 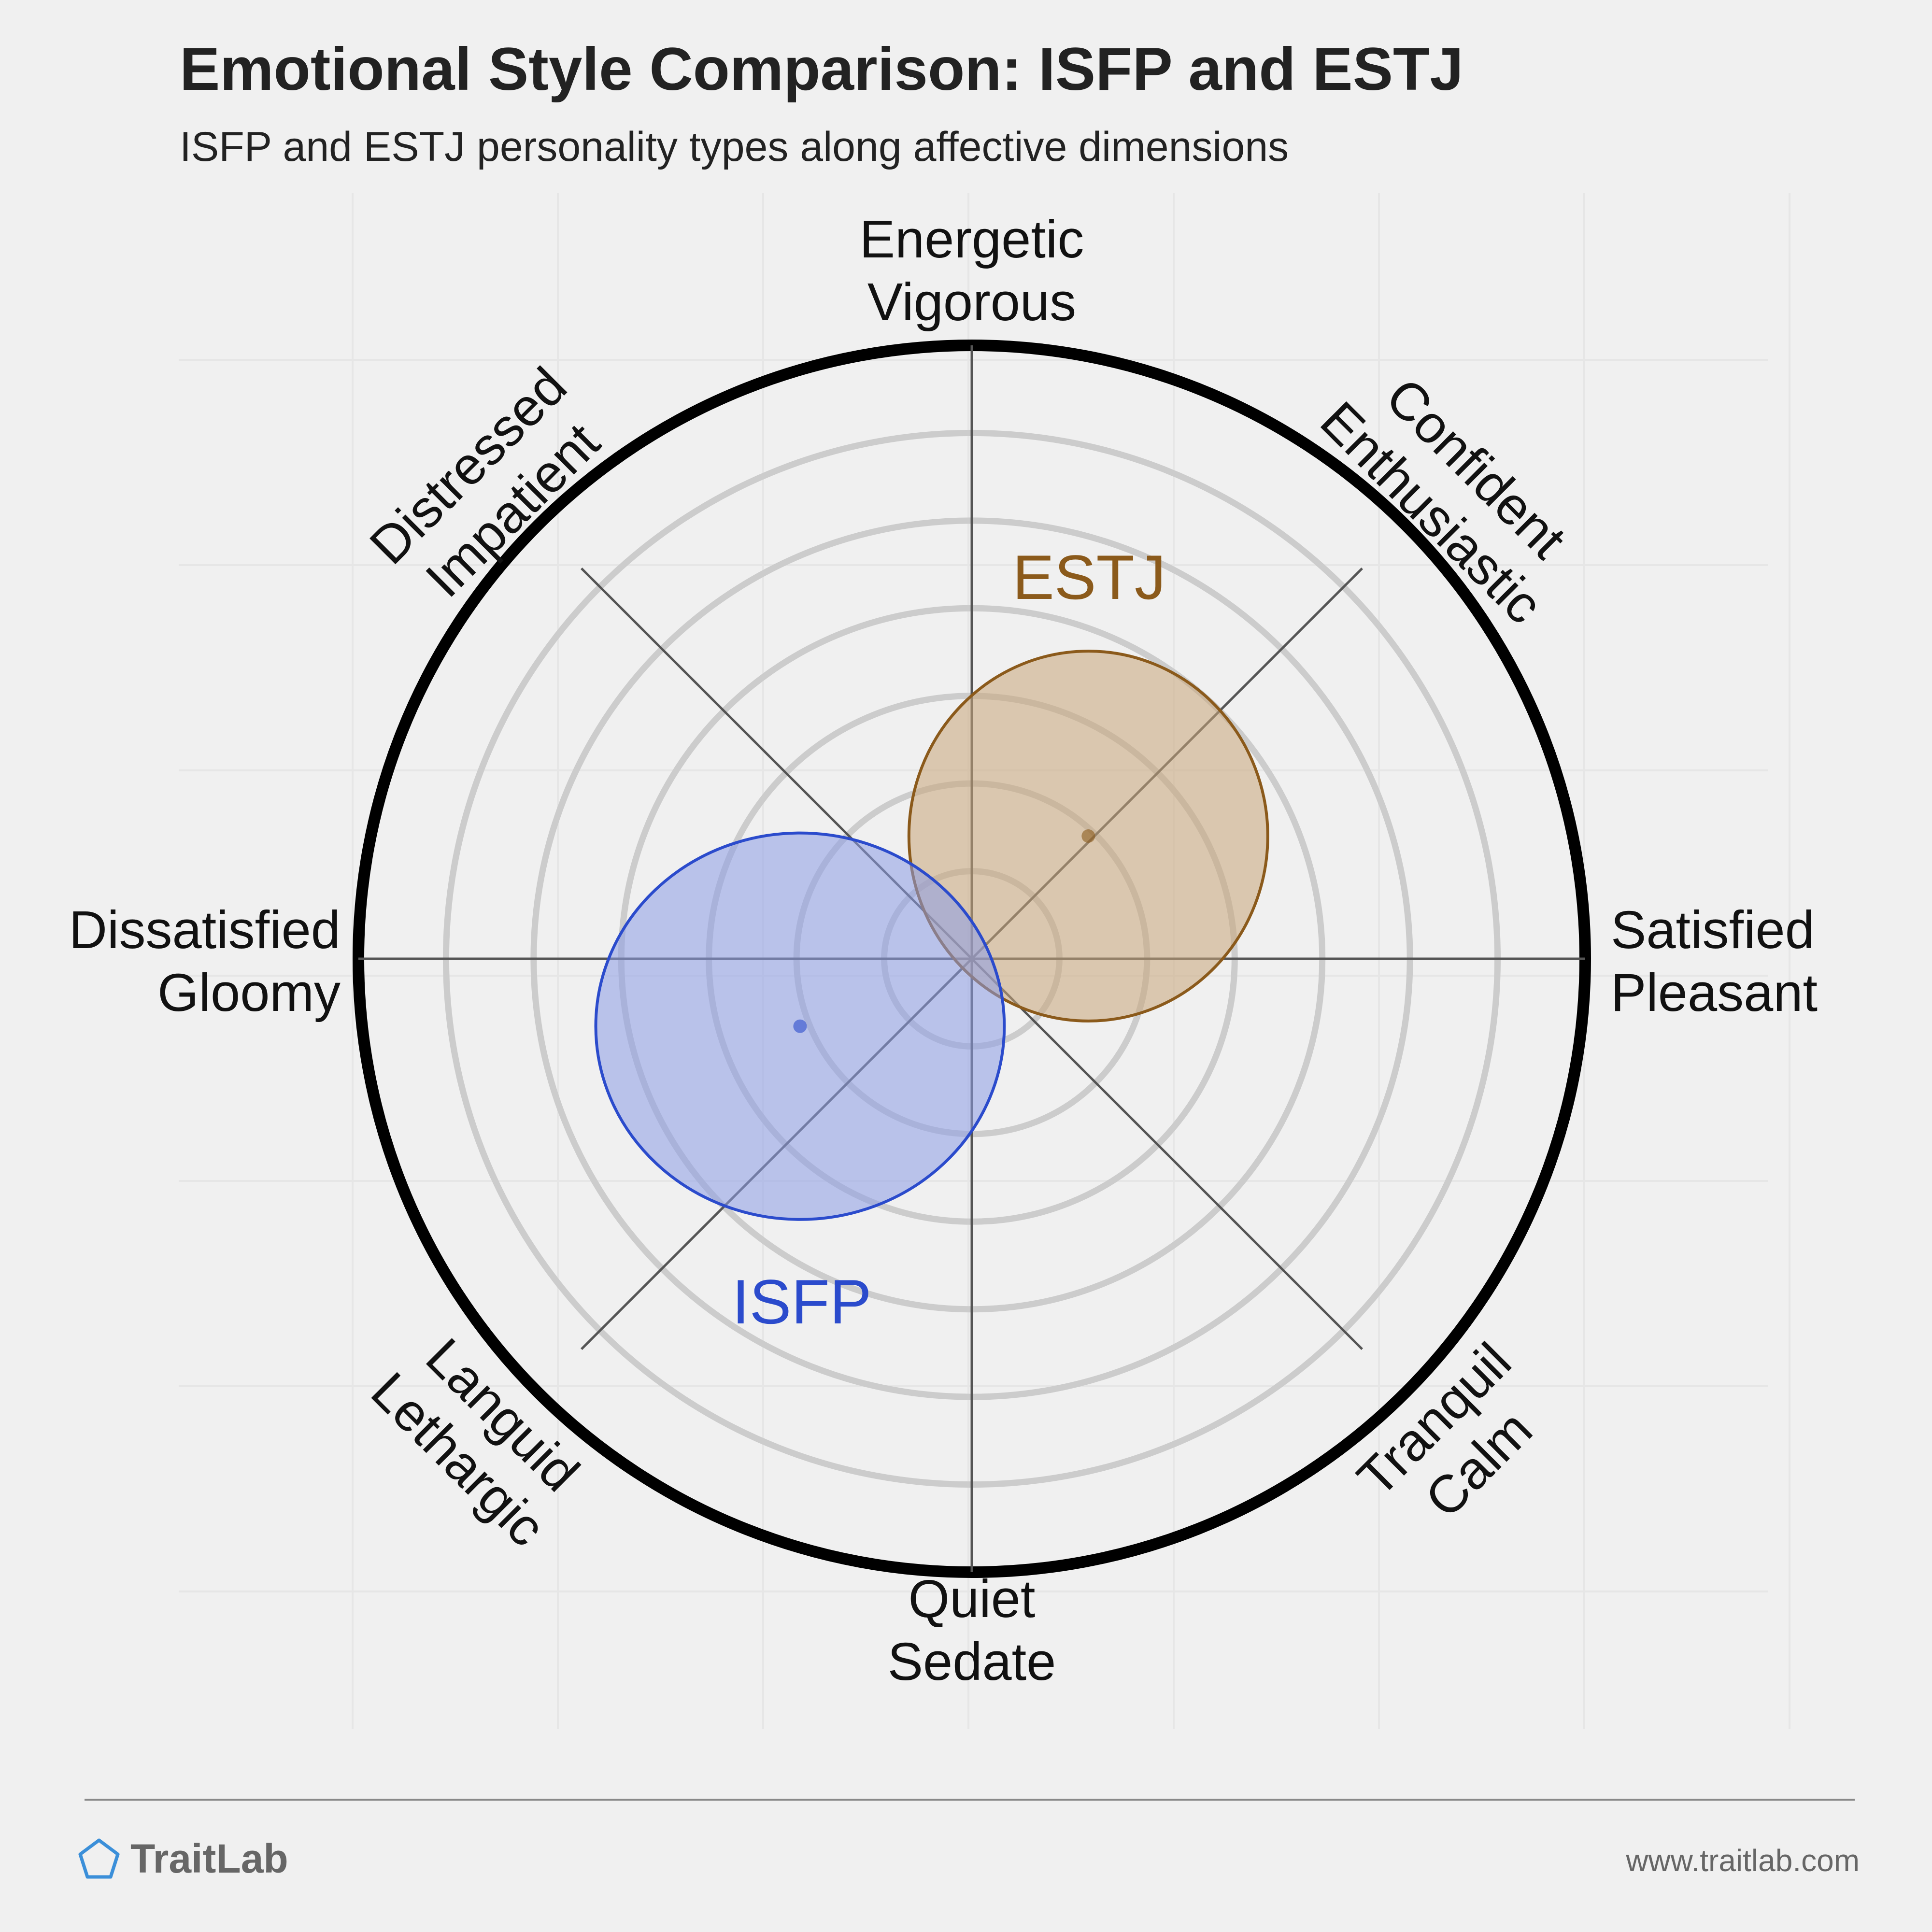 I want to click on axis-label-text: Quiet, so click(x=972, y=1599).